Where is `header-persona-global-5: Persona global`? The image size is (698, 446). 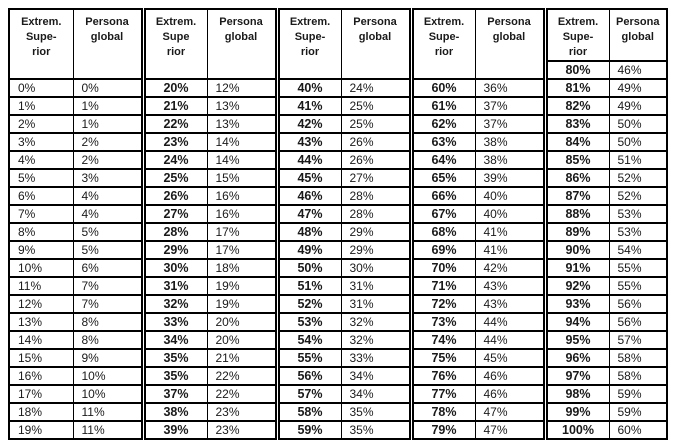 header-persona-global-5: Persona global is located at coordinates (638, 35).